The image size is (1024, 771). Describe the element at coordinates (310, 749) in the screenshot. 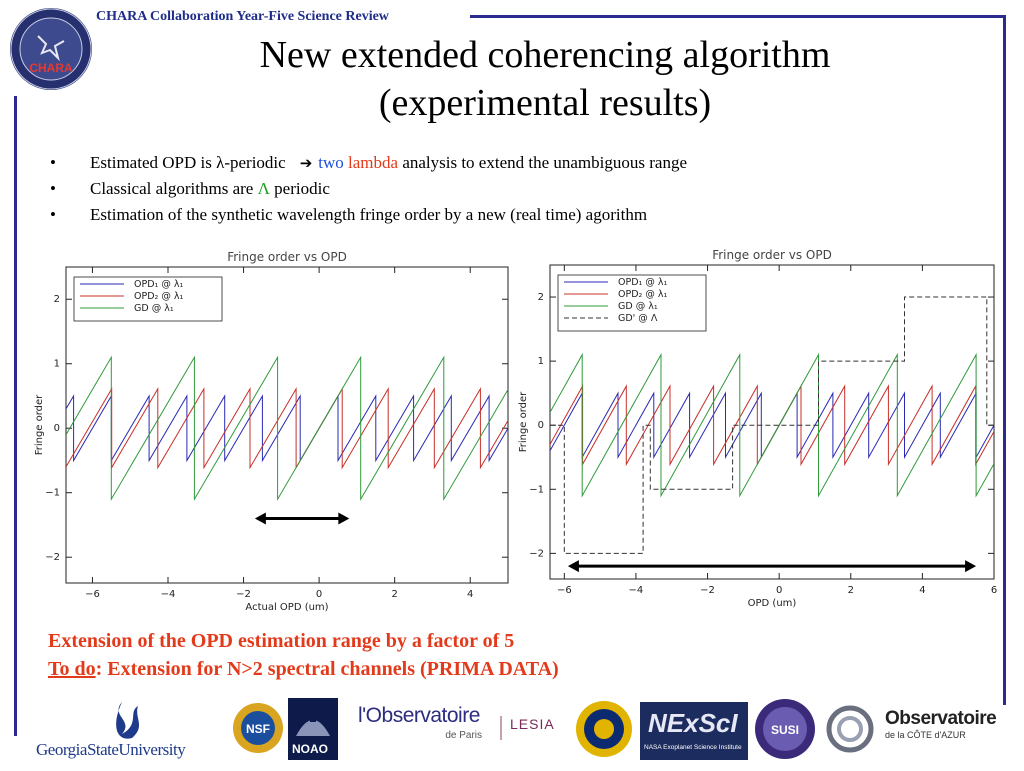

I see `noao-text: NOAO` at that location.